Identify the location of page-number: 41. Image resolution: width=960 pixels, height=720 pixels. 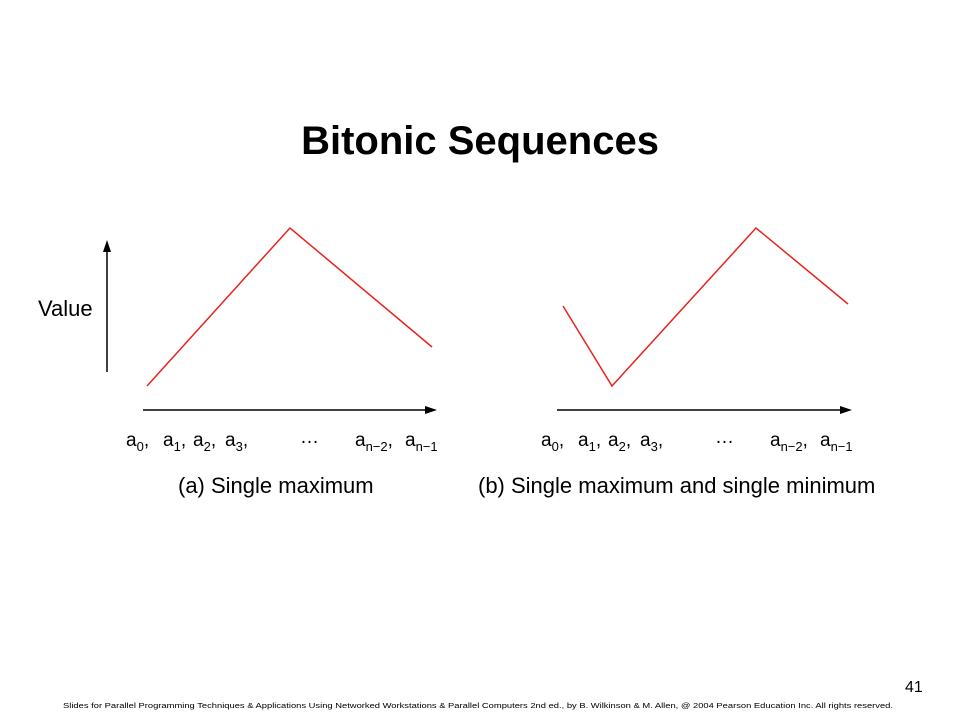
(914, 687).